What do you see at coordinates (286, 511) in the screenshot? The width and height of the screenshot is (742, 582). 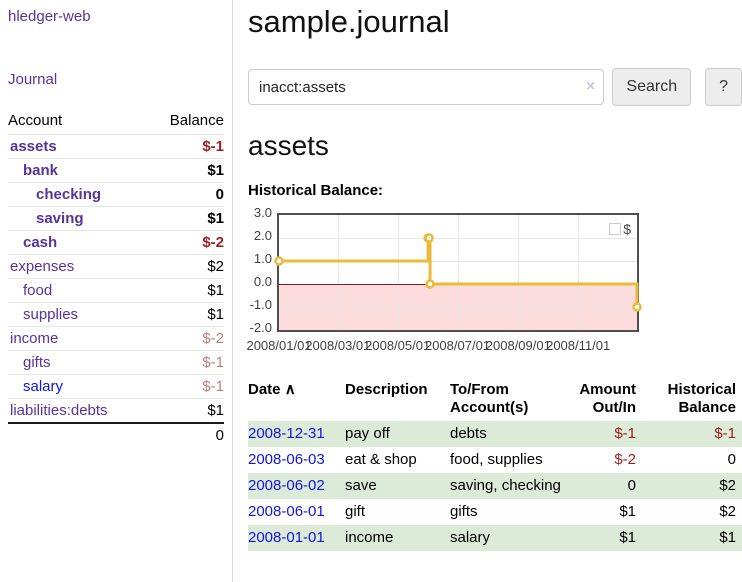 I see `transaction-date-link: 2008-06-01` at bounding box center [286, 511].